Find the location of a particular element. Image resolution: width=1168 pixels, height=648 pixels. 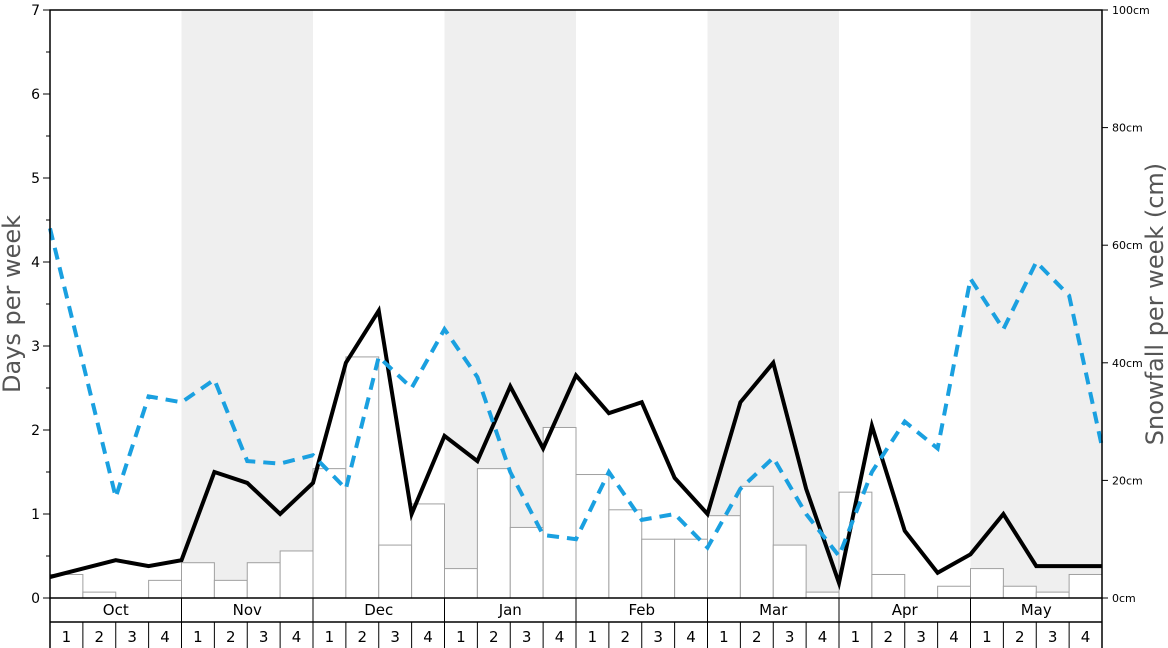

month-band-may is located at coordinates (1036, 304).